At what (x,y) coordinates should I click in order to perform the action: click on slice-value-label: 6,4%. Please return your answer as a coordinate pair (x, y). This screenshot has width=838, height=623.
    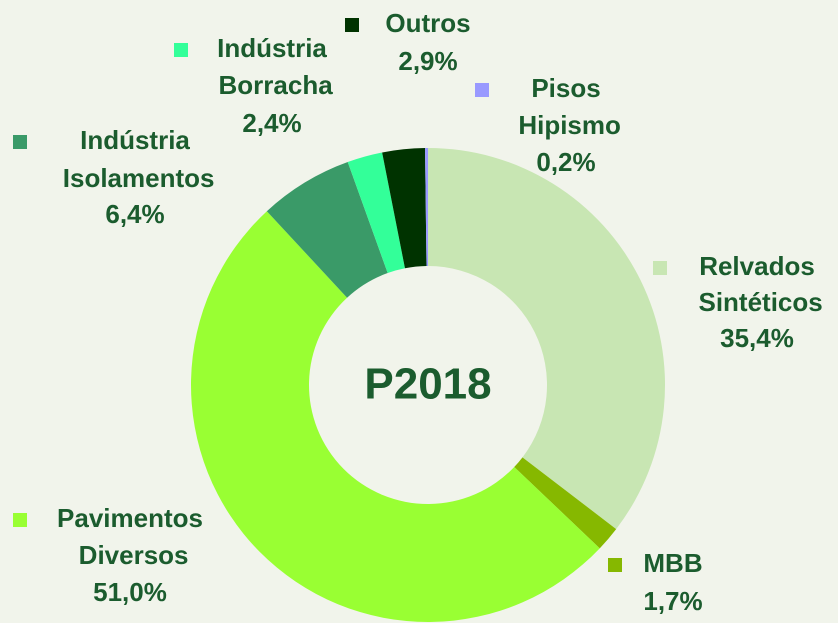
    Looking at the image, I should click on (134, 214).